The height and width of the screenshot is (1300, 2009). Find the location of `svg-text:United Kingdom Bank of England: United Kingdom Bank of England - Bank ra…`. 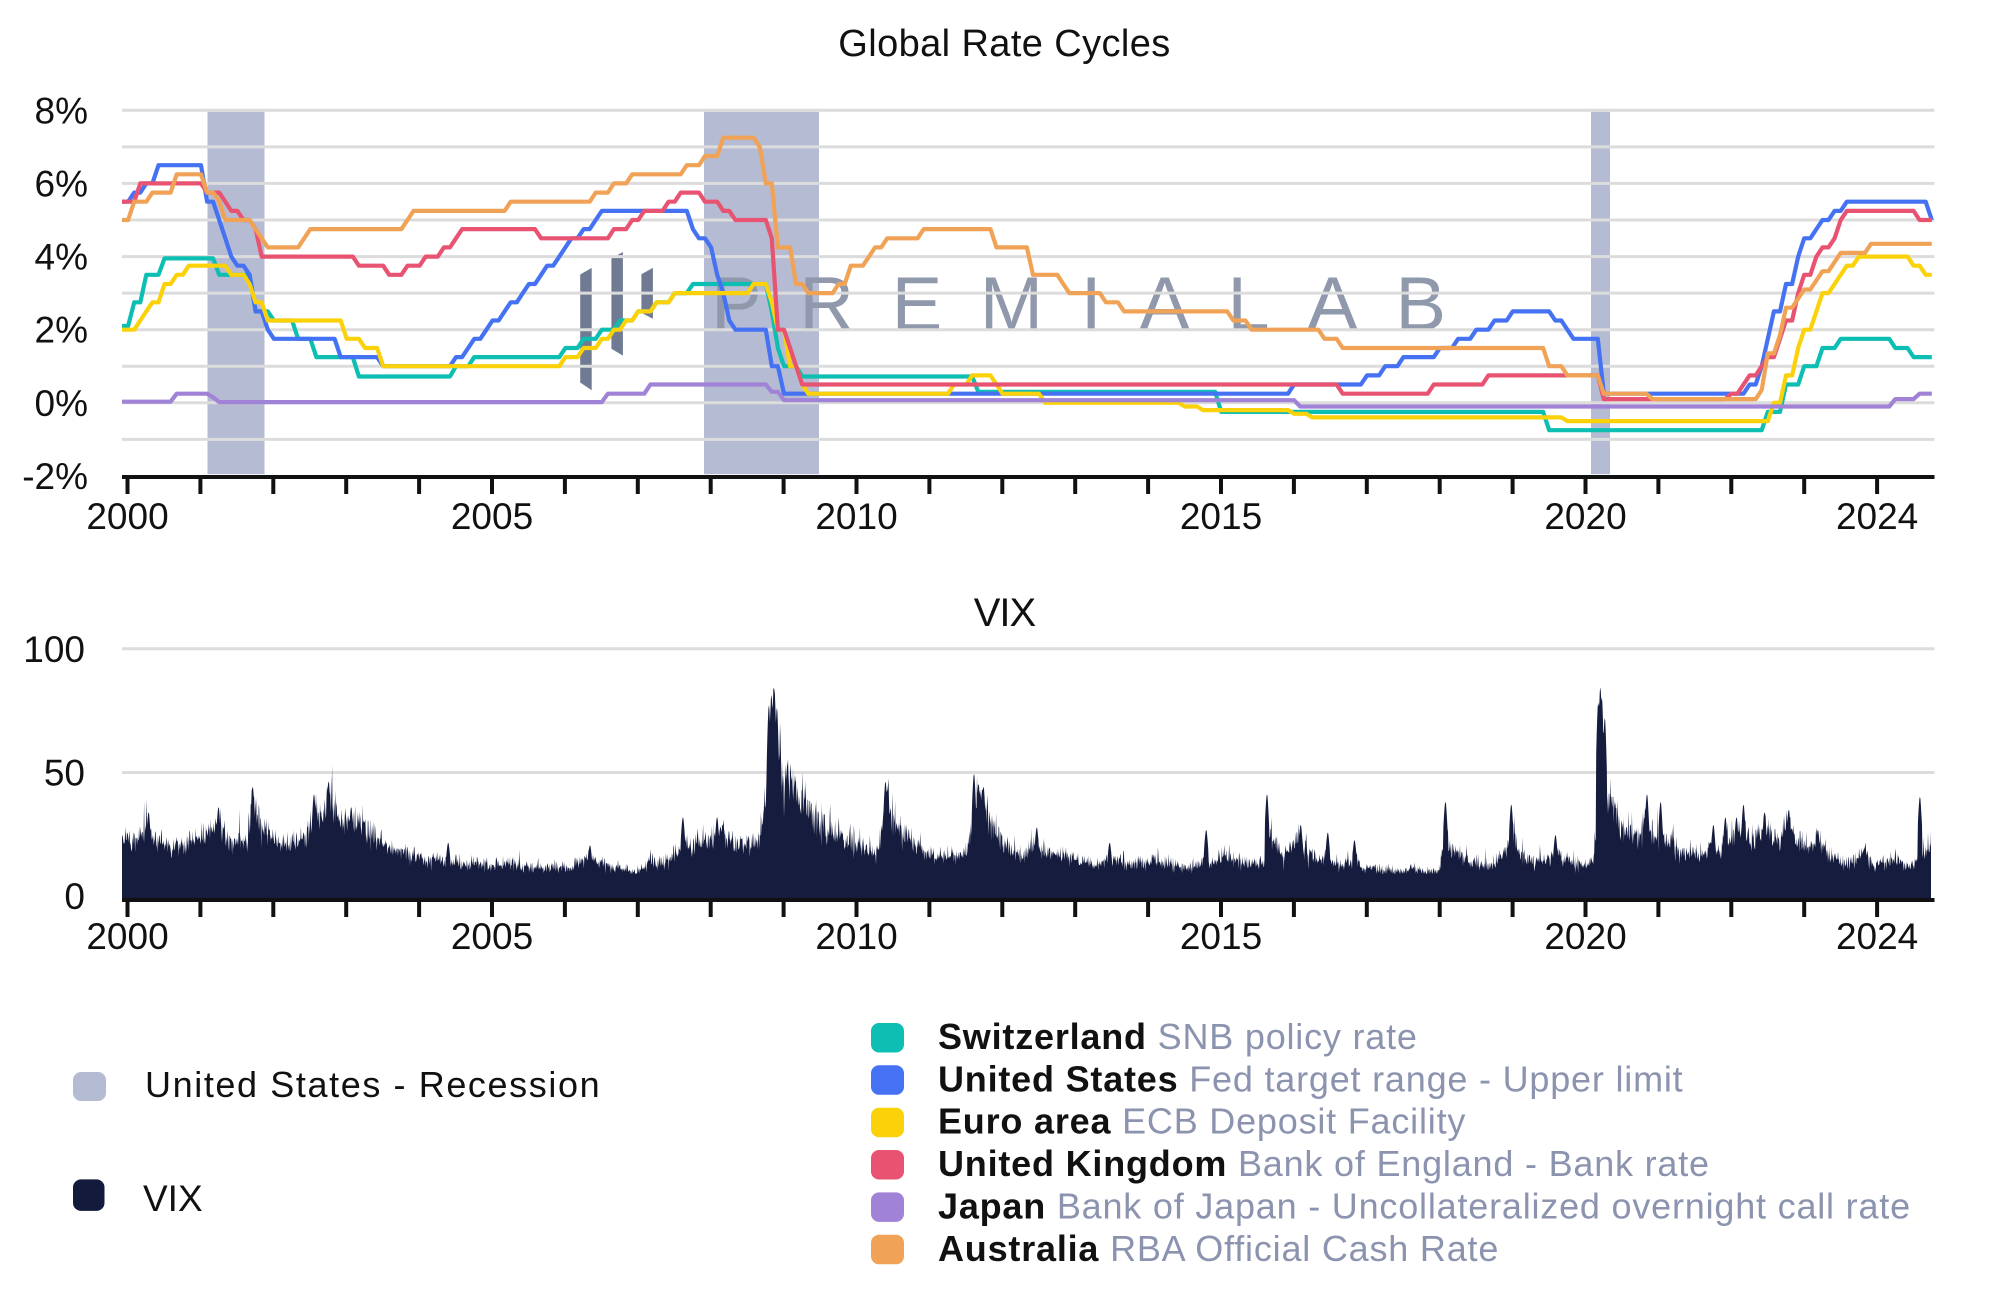

svg-text:United Kingdom Bank of England: United Kingdom Bank of England - Bank ra… is located at coordinates (1324, 1163).